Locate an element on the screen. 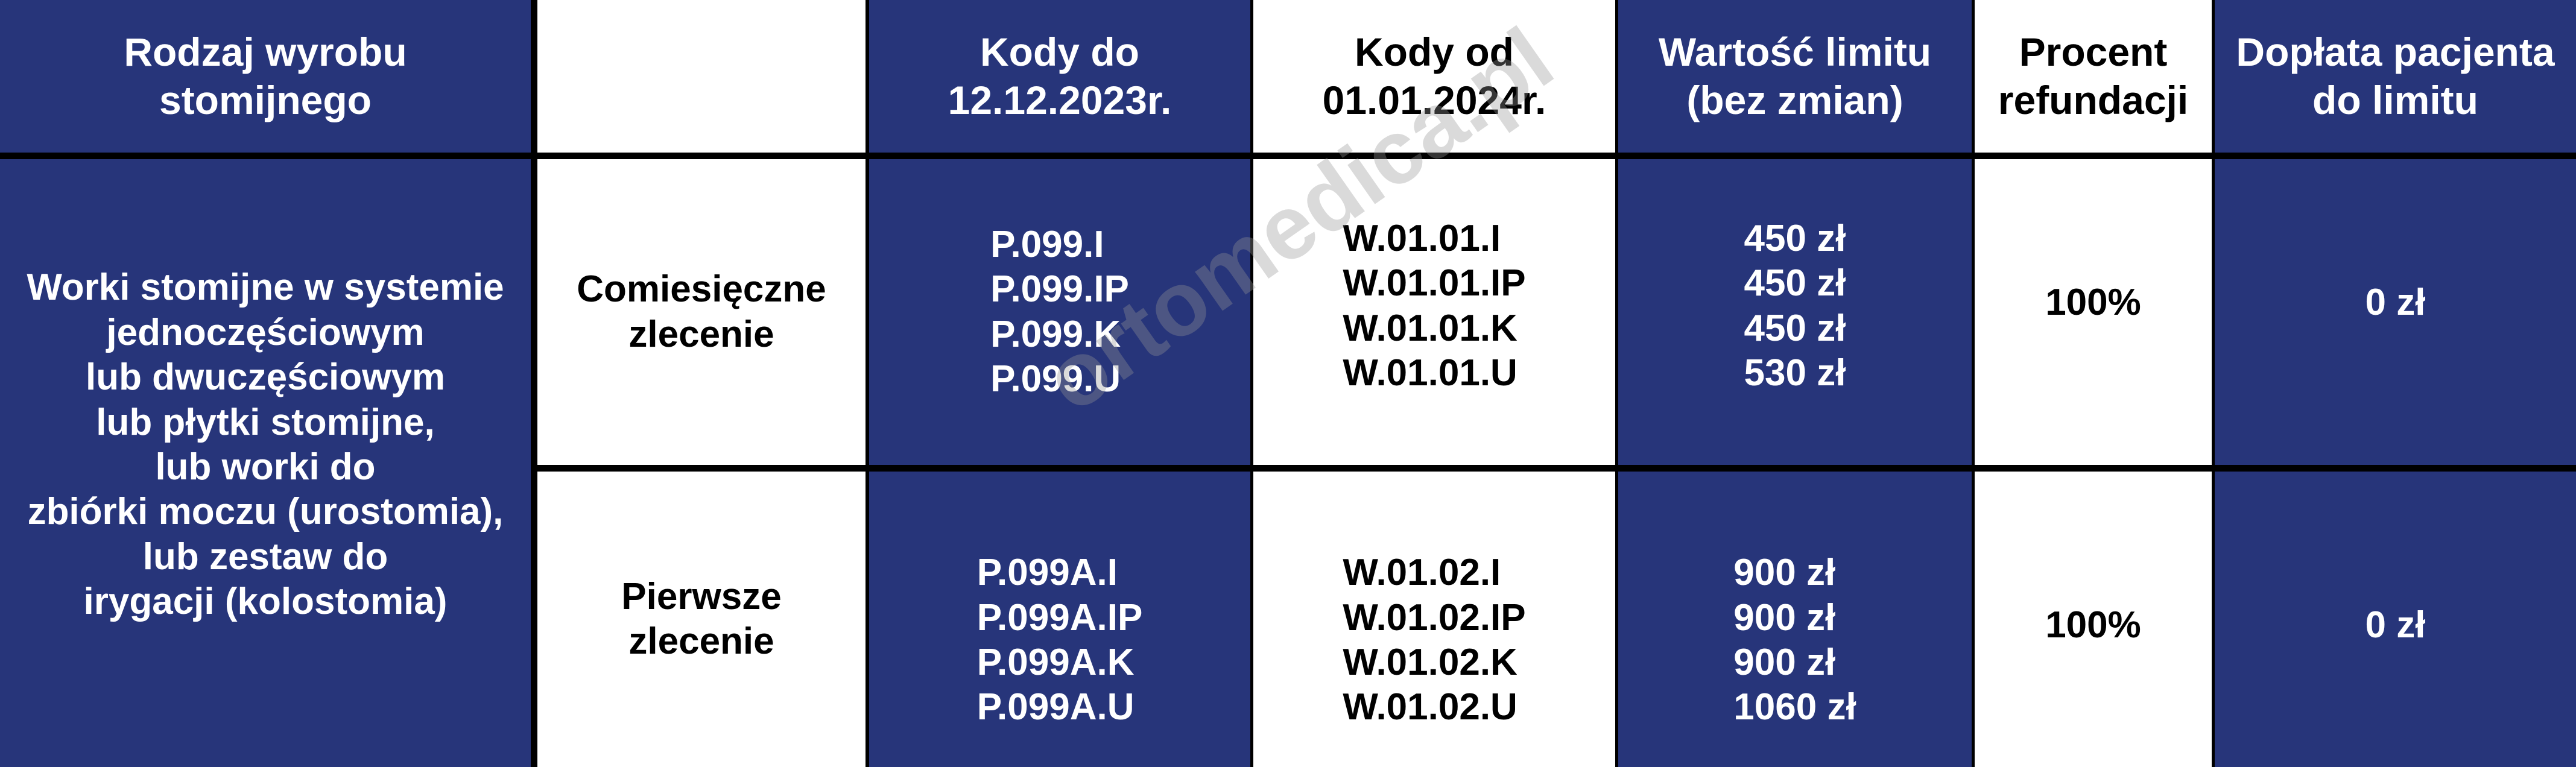  code-before: P.099.IP is located at coordinates (1059, 289).